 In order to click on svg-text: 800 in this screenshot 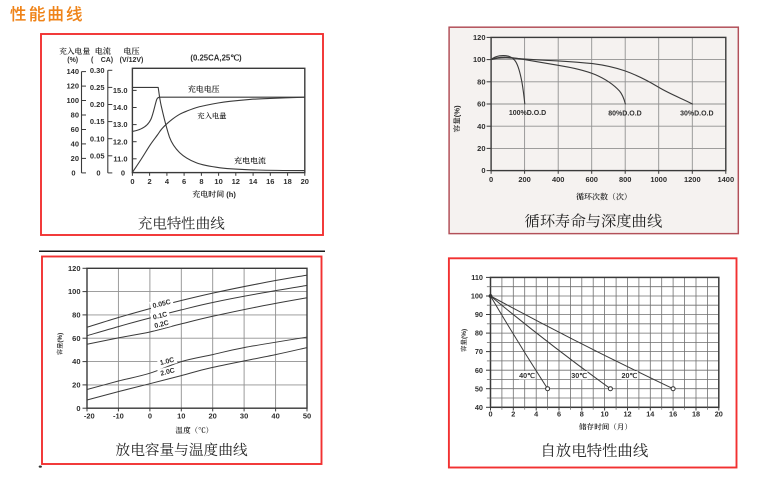, I will do `click(625, 179)`.